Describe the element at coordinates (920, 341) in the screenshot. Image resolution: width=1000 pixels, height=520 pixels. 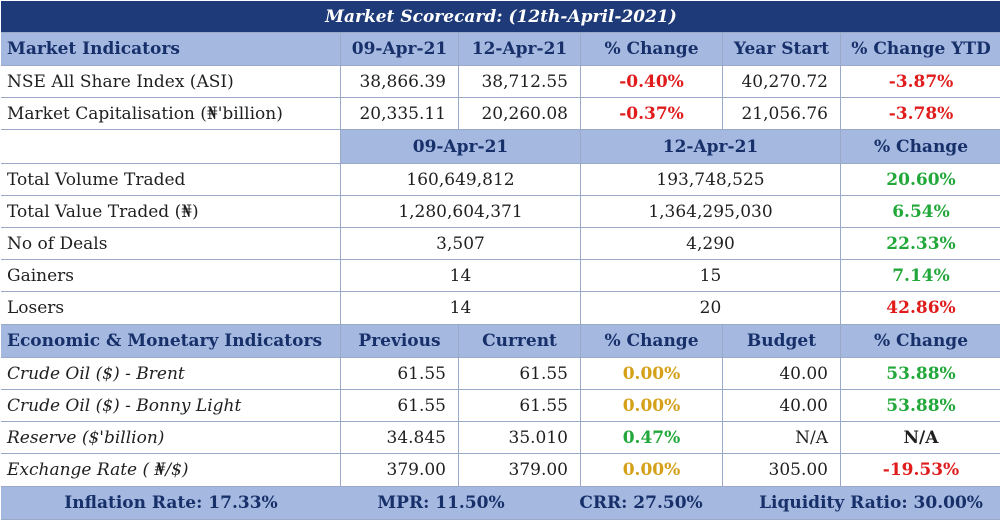
I see `budget-change-header: % Change` at that location.